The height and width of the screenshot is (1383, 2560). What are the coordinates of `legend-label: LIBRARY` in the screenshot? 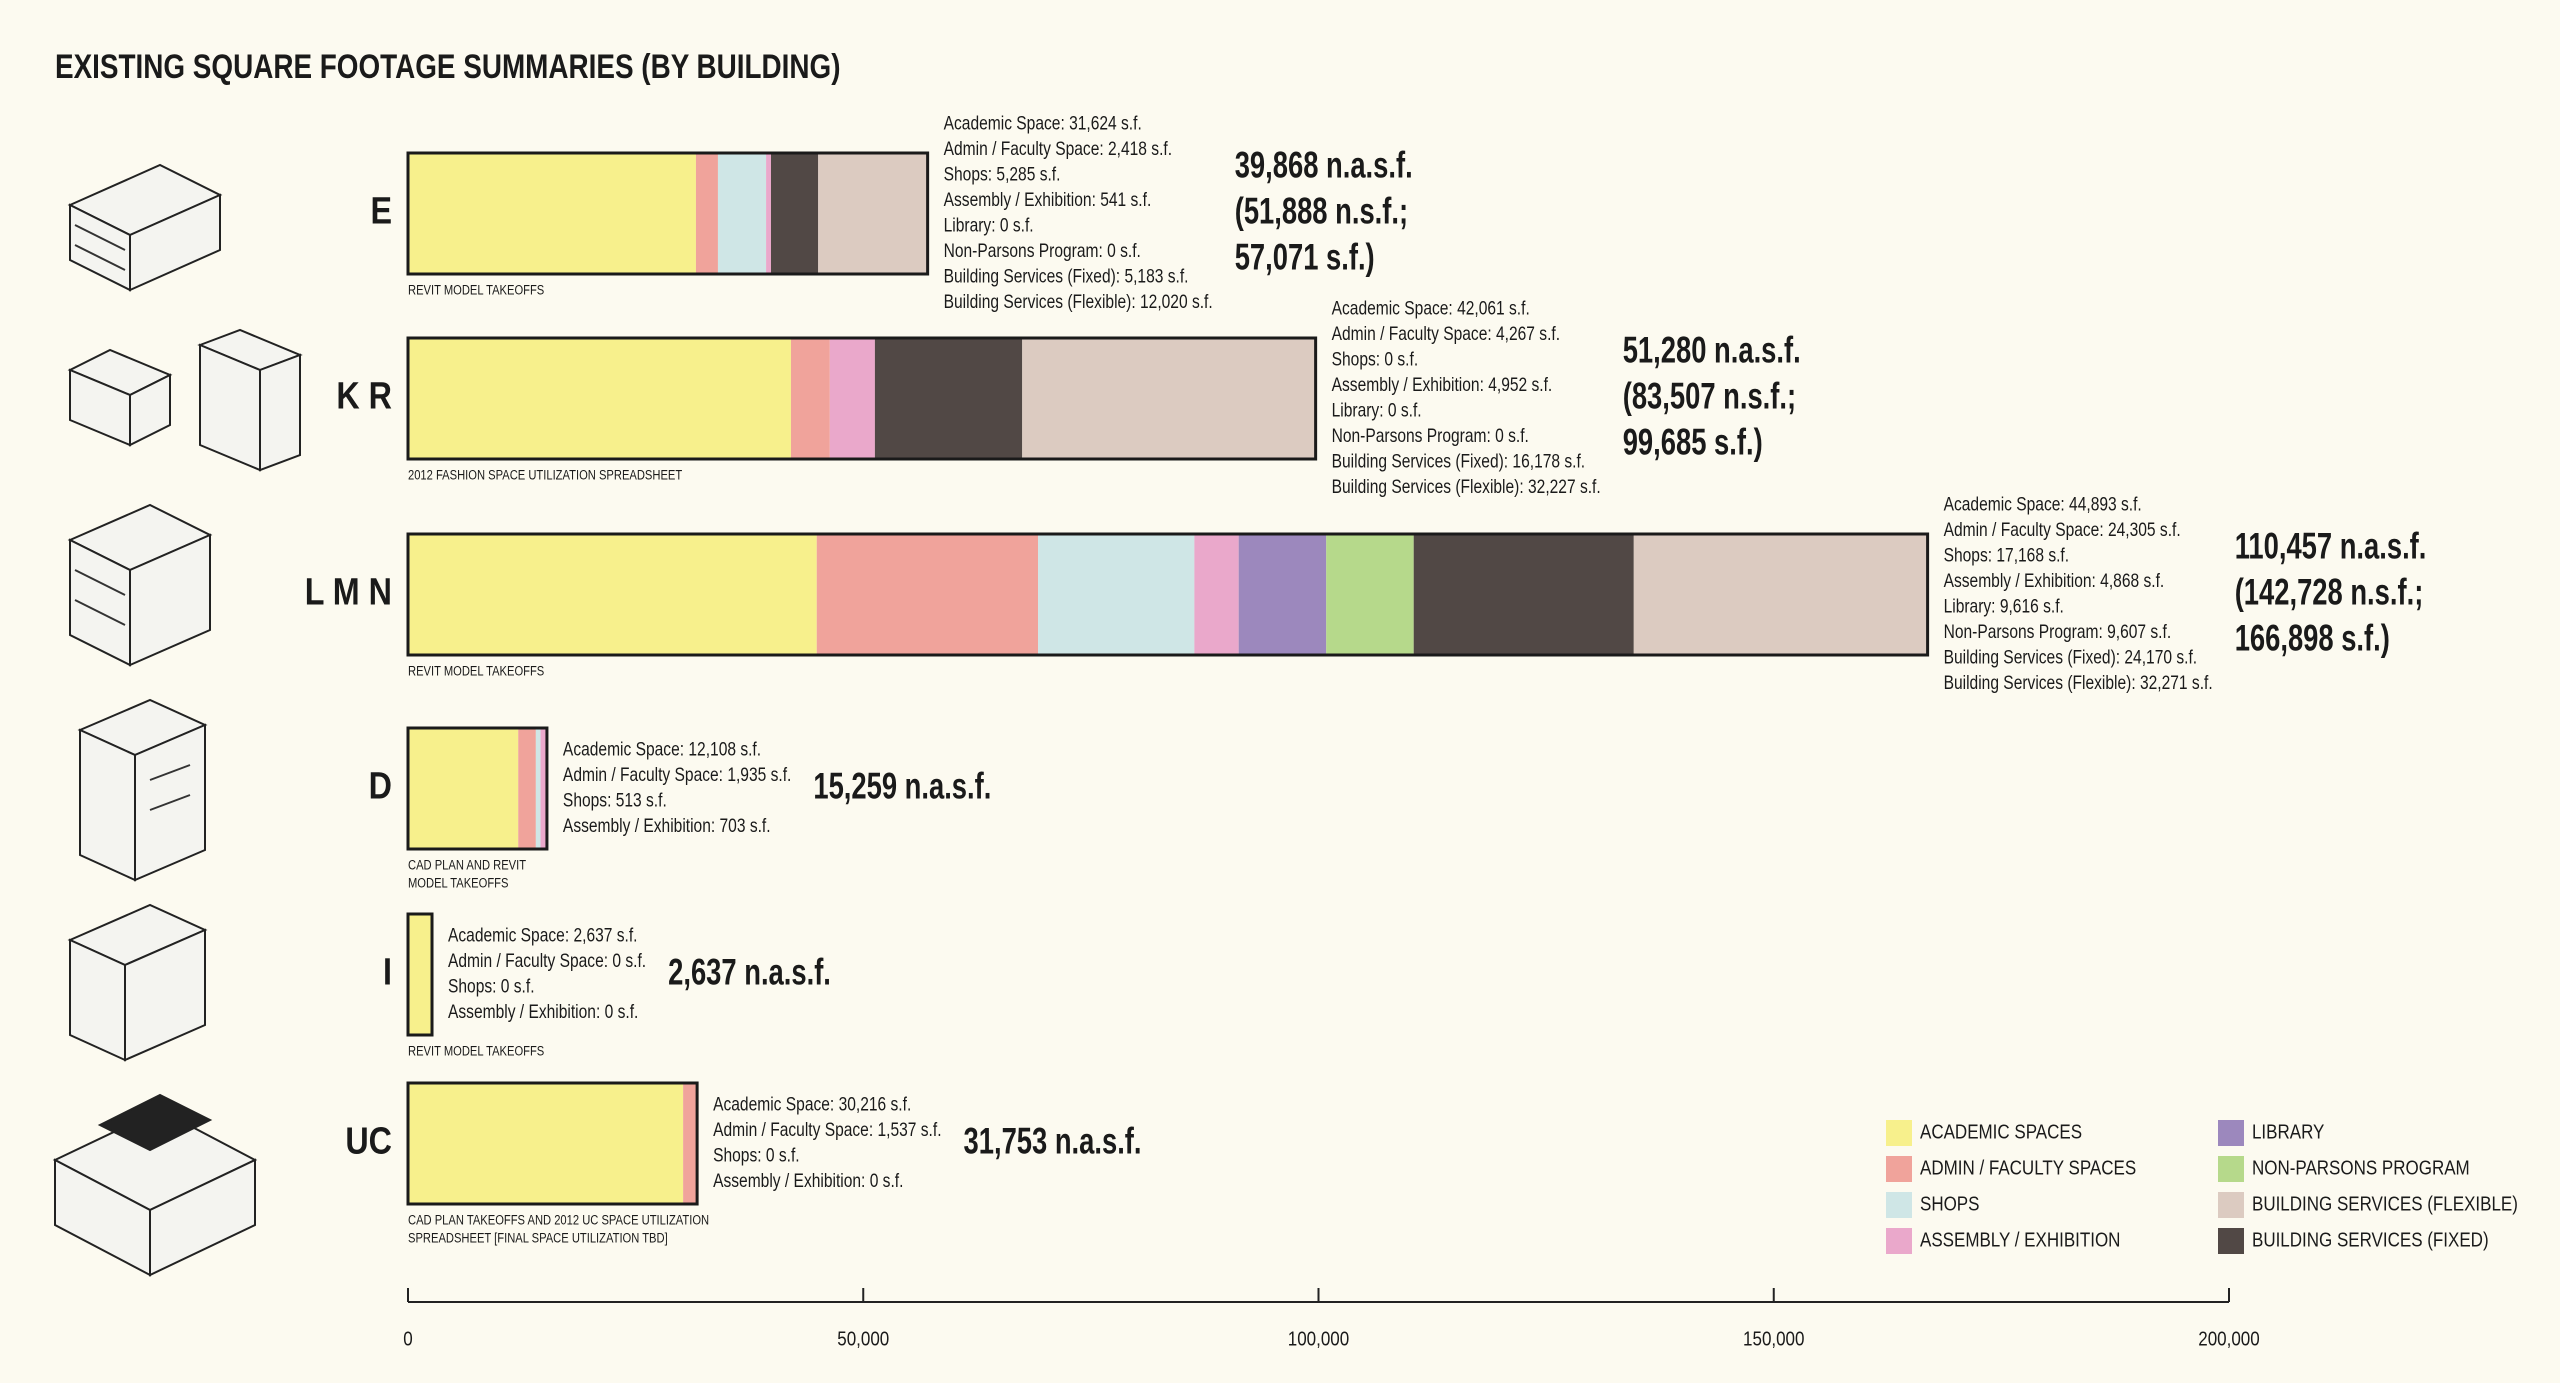 It's located at (2288, 1131).